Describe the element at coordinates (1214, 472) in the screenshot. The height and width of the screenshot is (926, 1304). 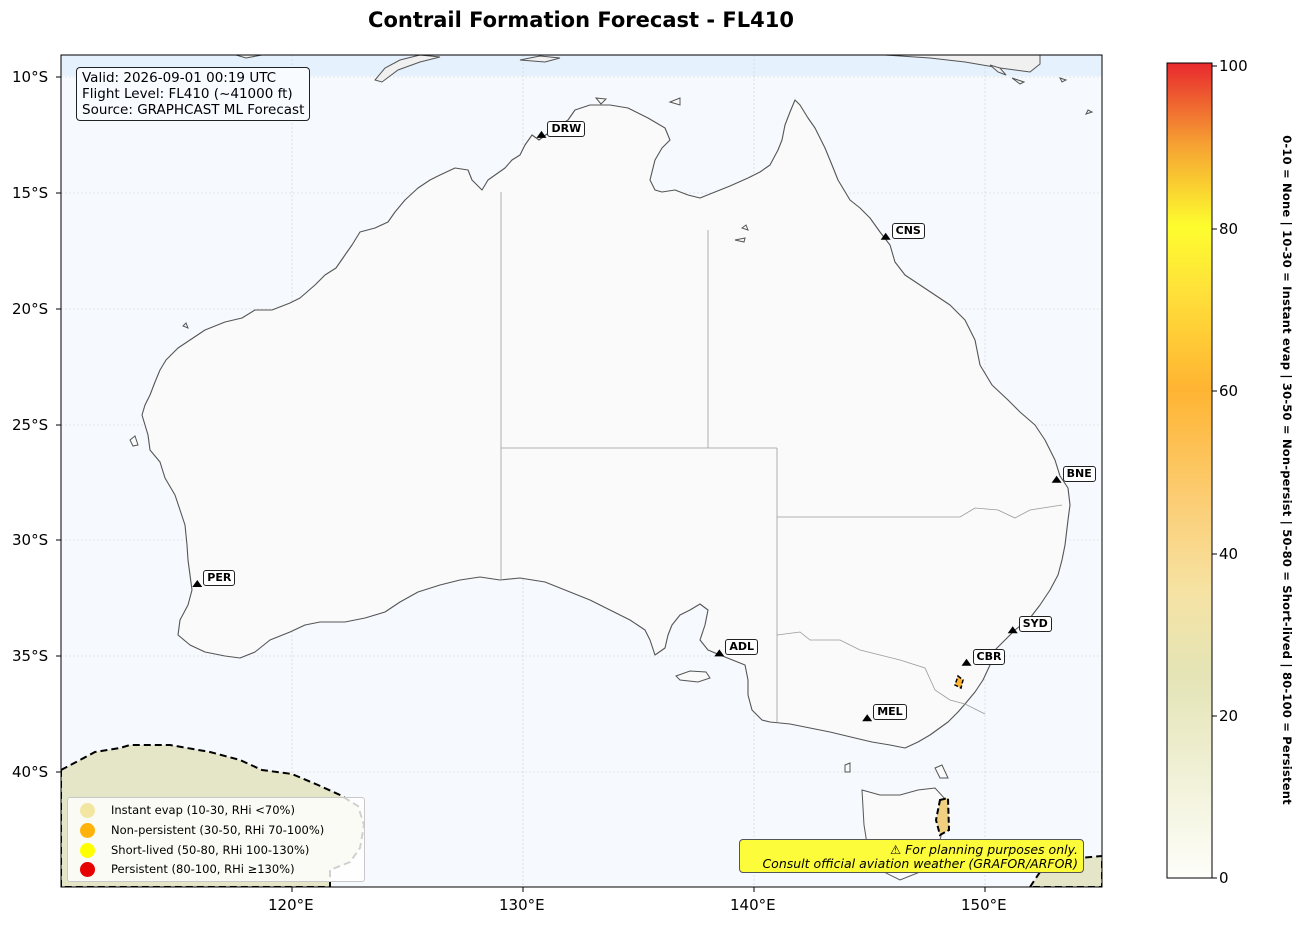
I see `colorbar-ticks` at that location.